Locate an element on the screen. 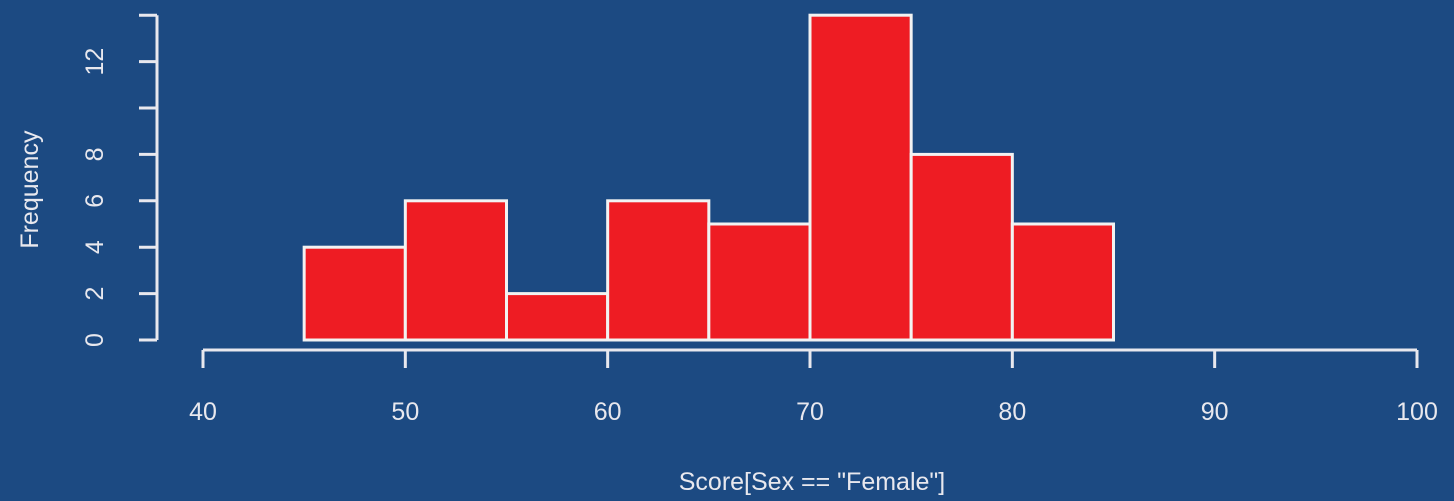 This screenshot has height=501, width=1454. x-tick-label: 50 is located at coordinates (405, 412).